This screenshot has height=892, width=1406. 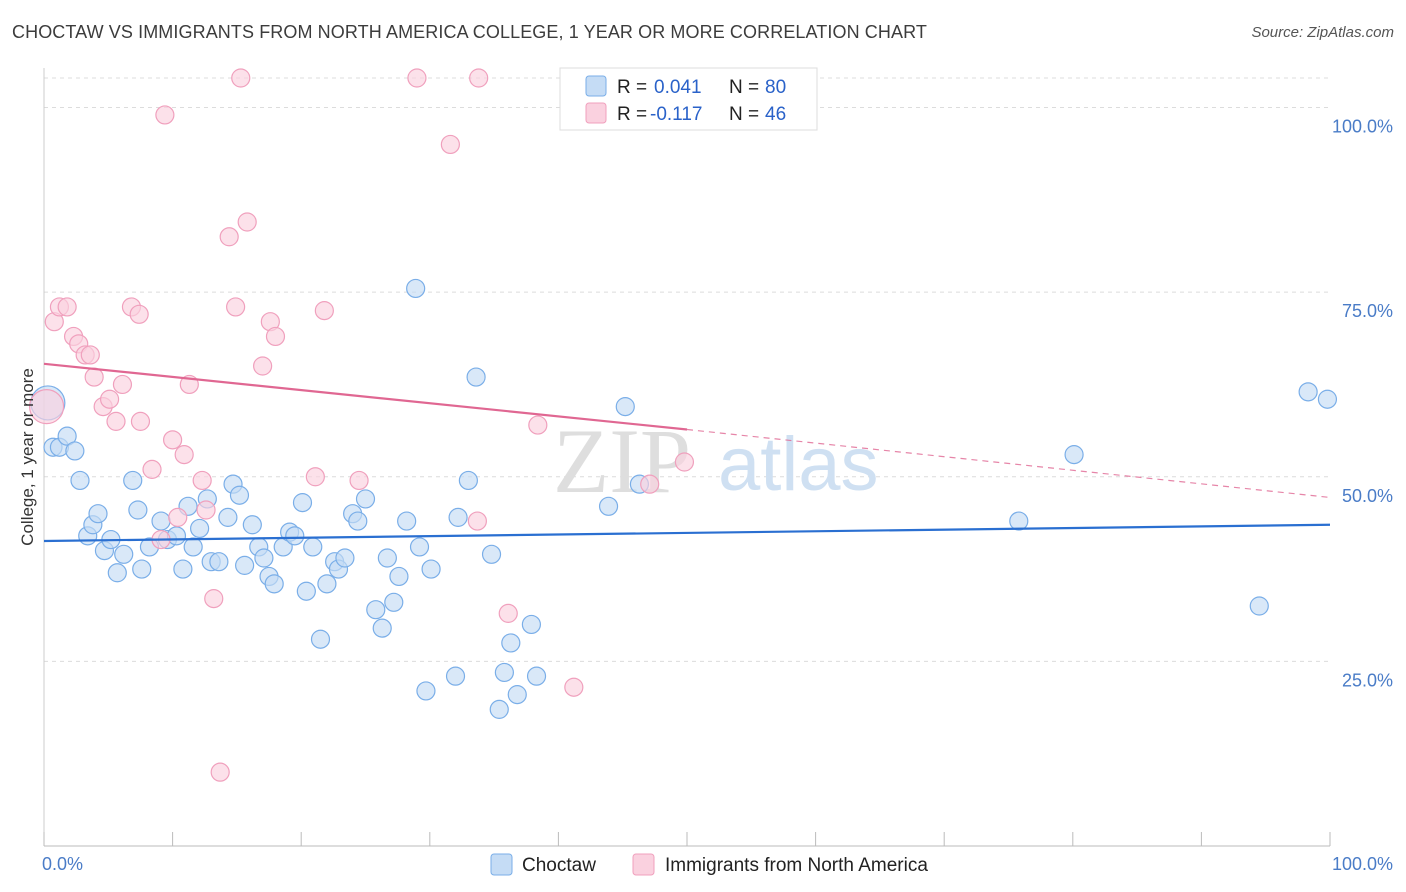 What do you see at coordinates (1362, 127) in the screenshot?
I see `y-tick-label-100: 100.0%` at bounding box center [1362, 127].